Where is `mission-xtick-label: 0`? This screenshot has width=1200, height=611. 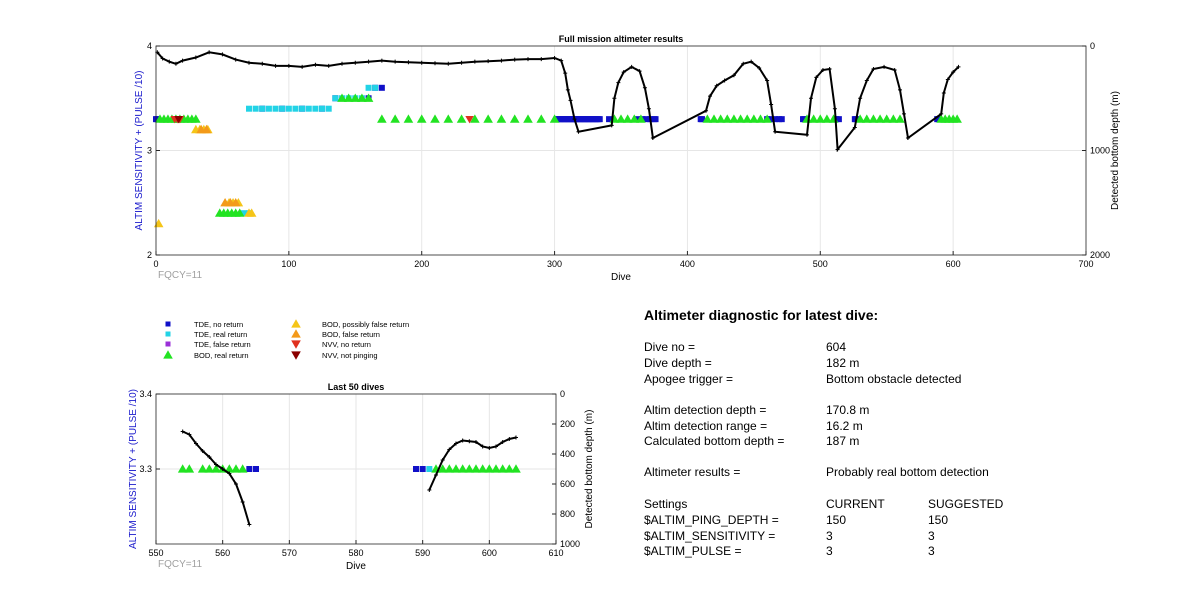
mission-xtick-label: 0 is located at coordinates (155, 264).